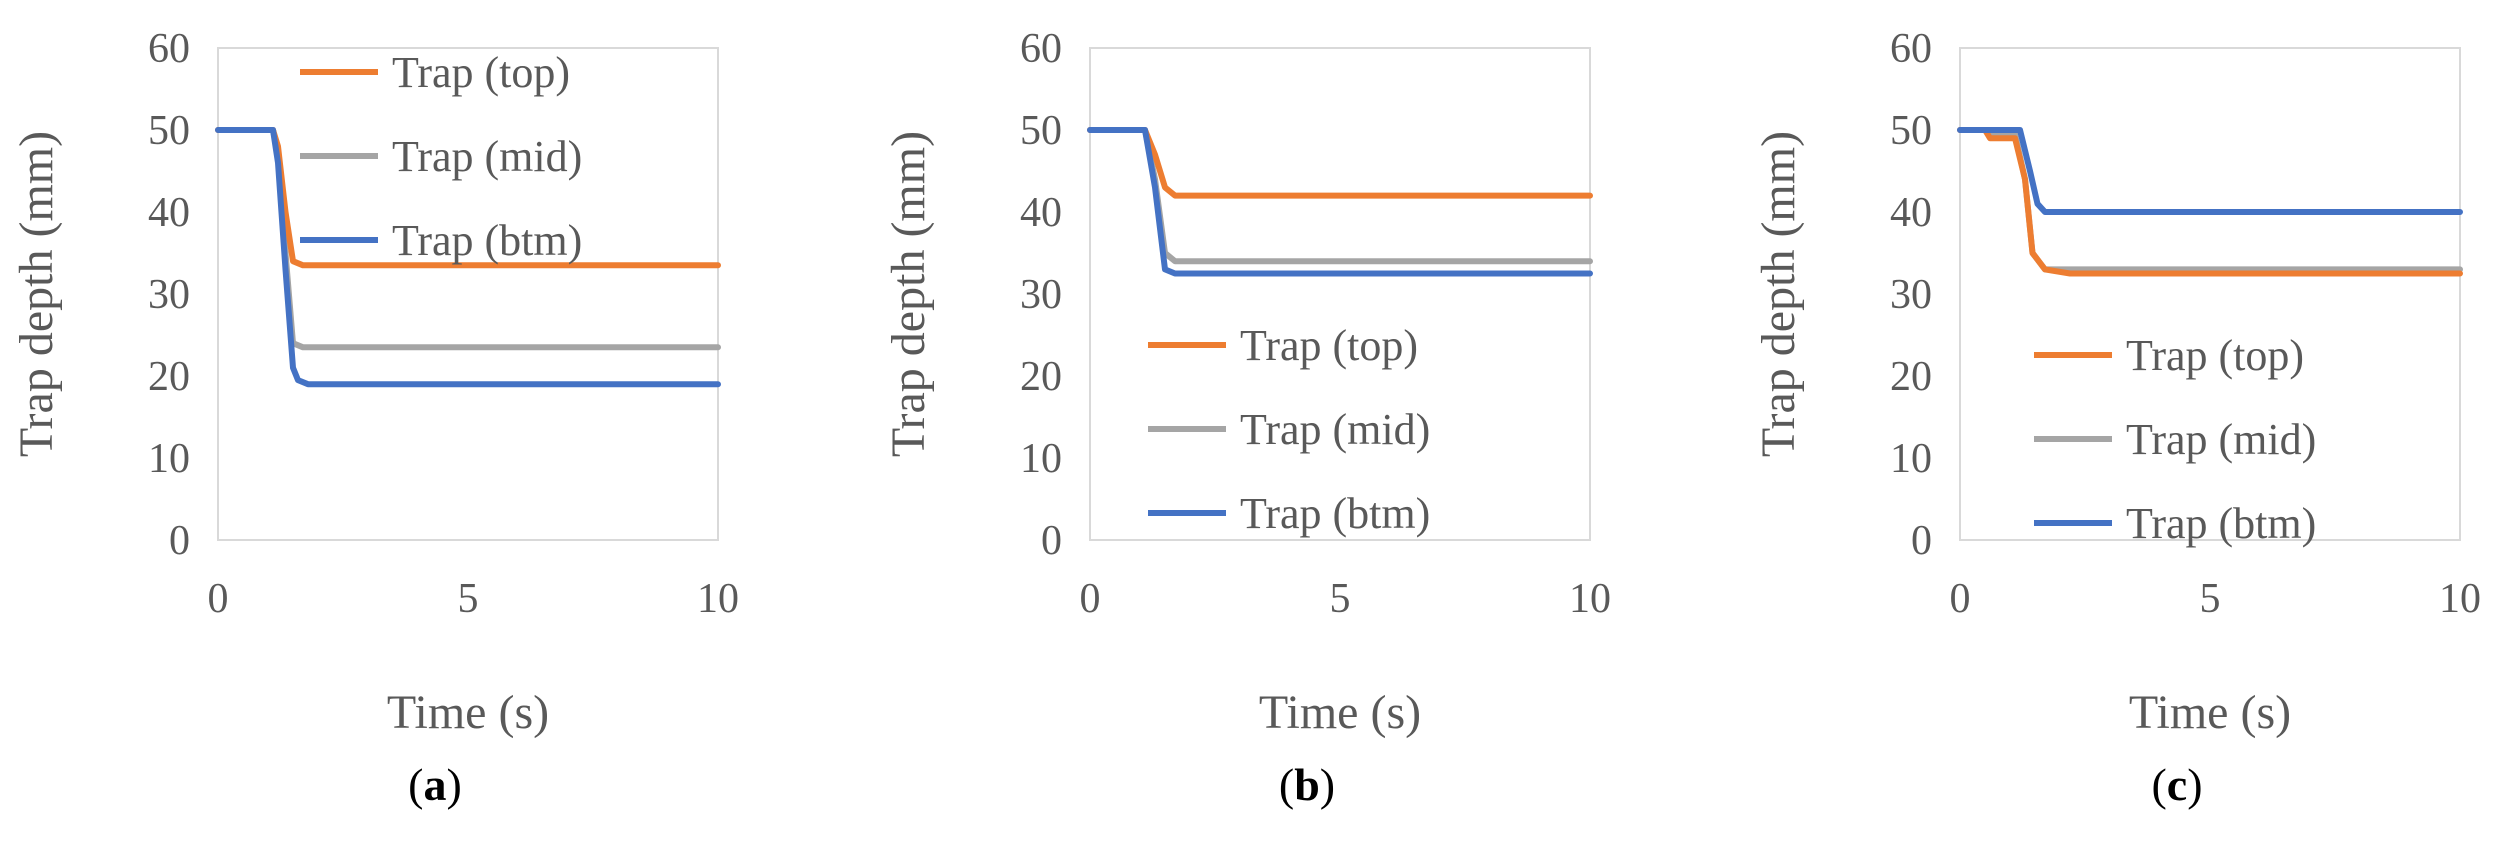 This screenshot has height=845, width=2514. I want to click on panel-caption: (a), so click(435, 784).